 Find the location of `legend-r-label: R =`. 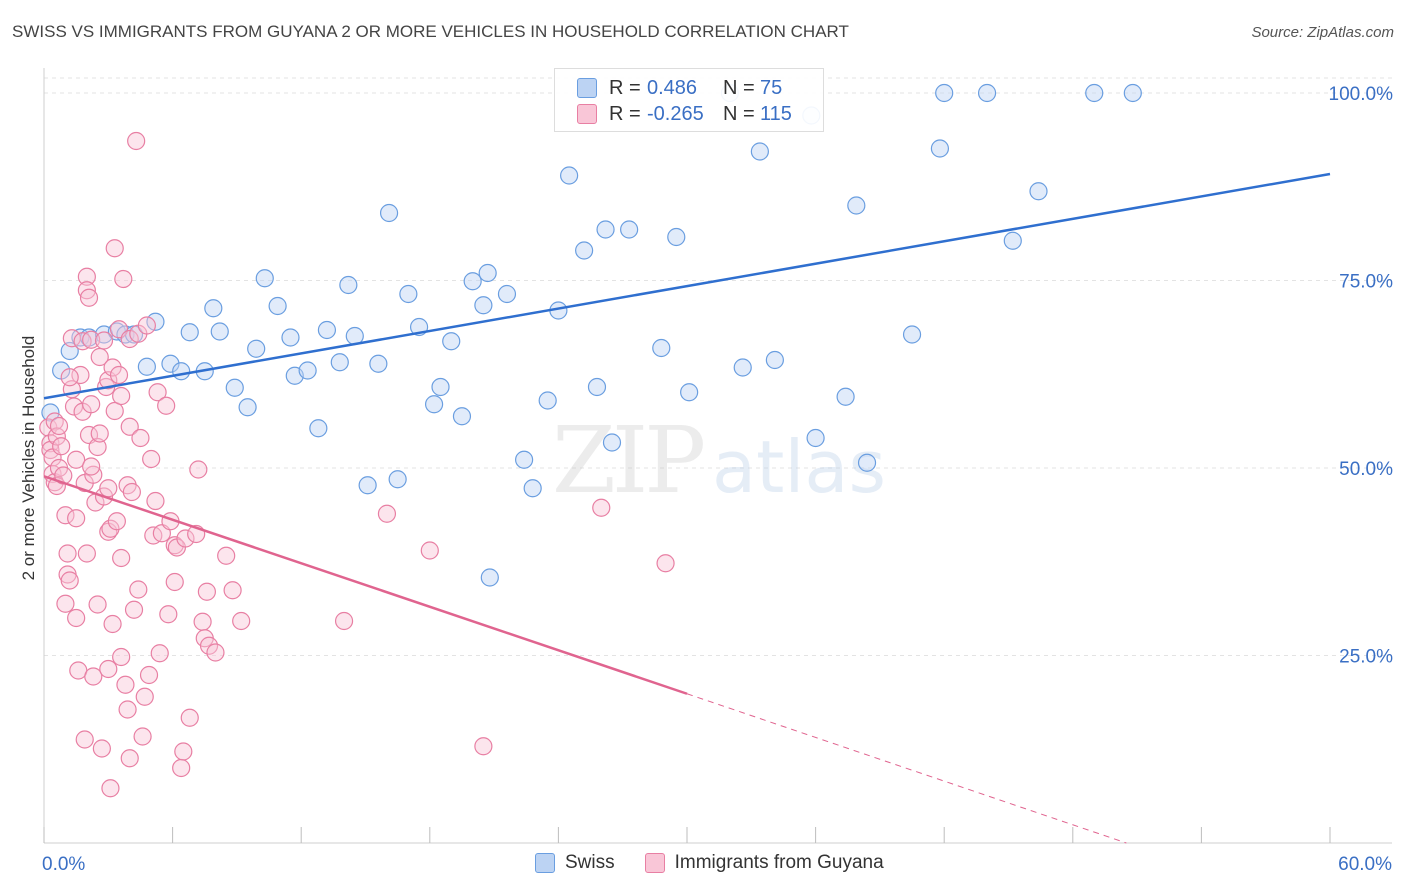

legend-r-label: R = is located at coordinates (625, 113).